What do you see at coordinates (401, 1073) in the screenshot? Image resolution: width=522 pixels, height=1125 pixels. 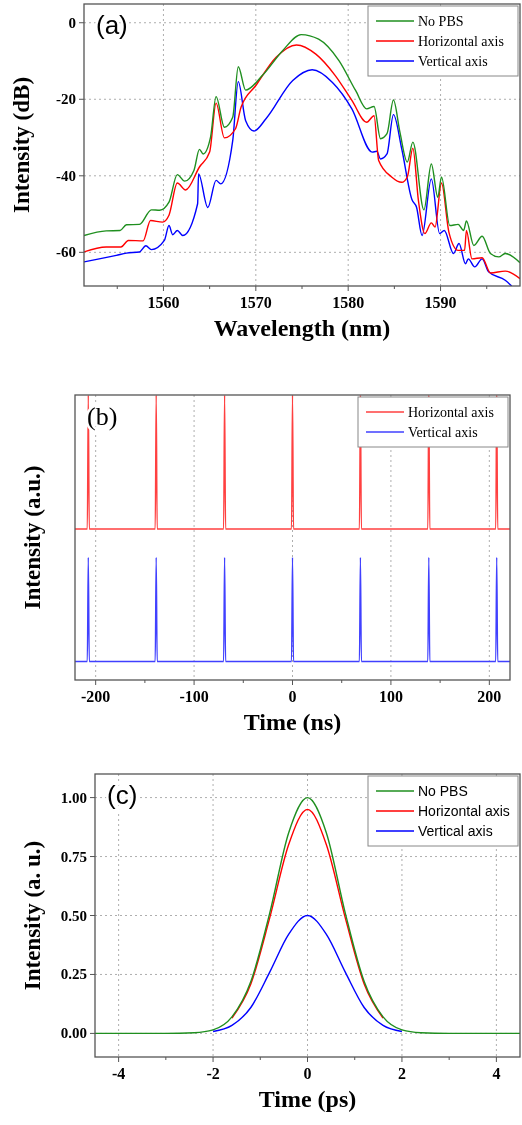 I see `x-tick-label: 2` at bounding box center [401, 1073].